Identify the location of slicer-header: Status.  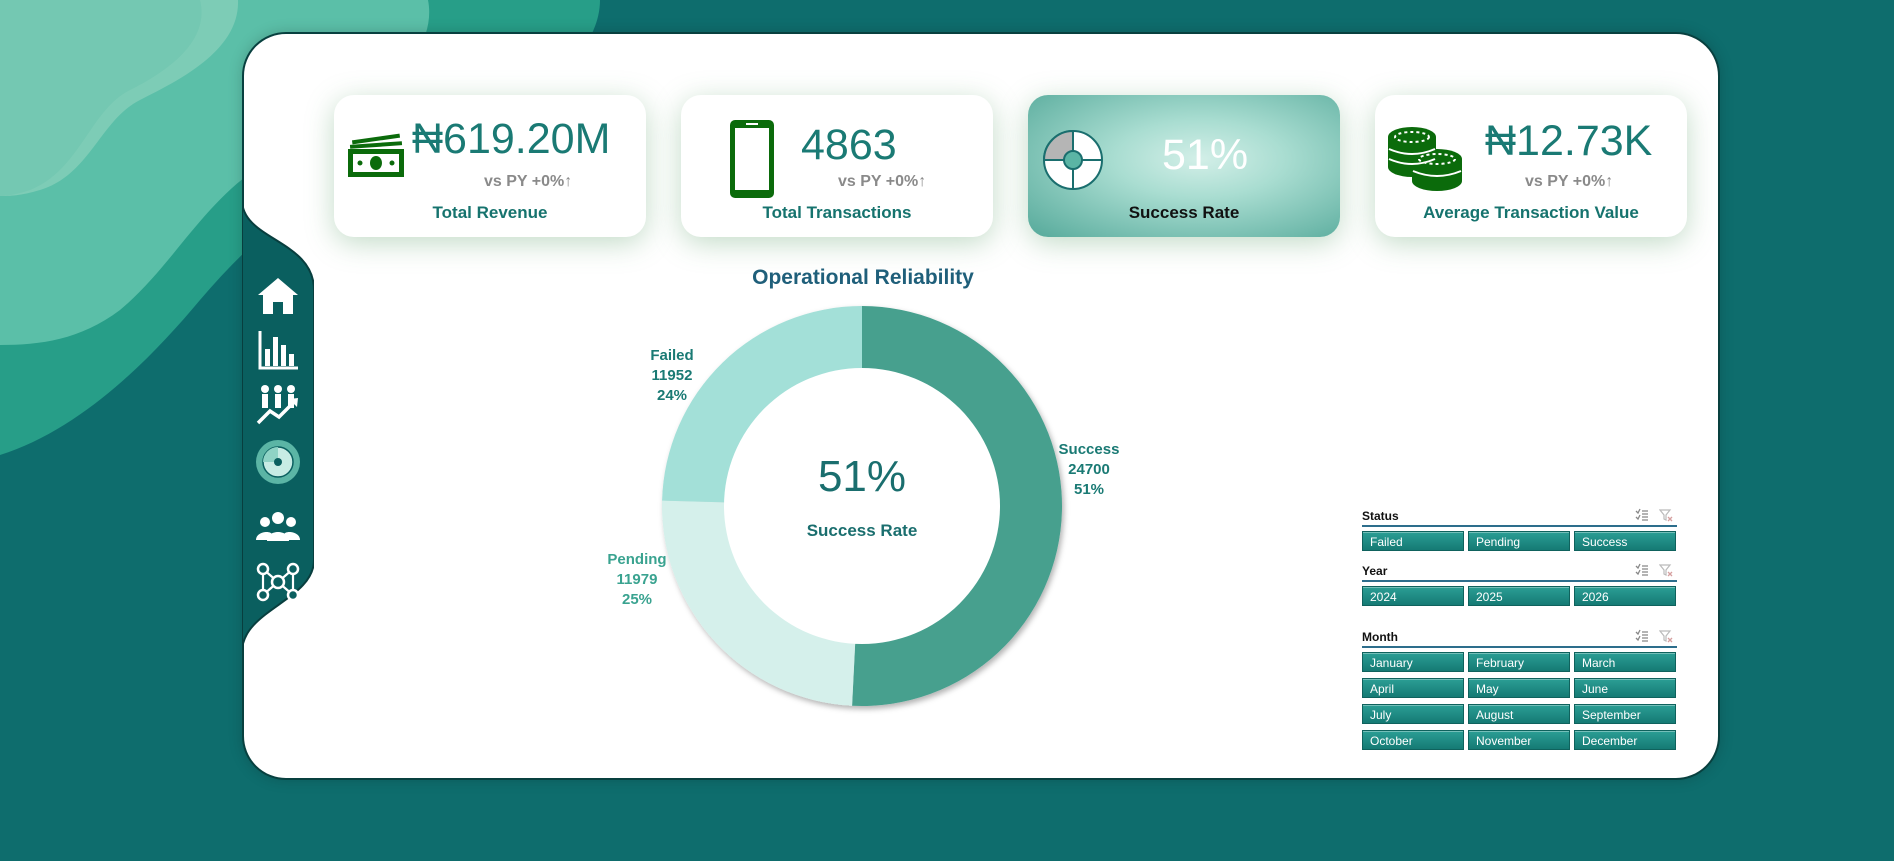
(1519, 516).